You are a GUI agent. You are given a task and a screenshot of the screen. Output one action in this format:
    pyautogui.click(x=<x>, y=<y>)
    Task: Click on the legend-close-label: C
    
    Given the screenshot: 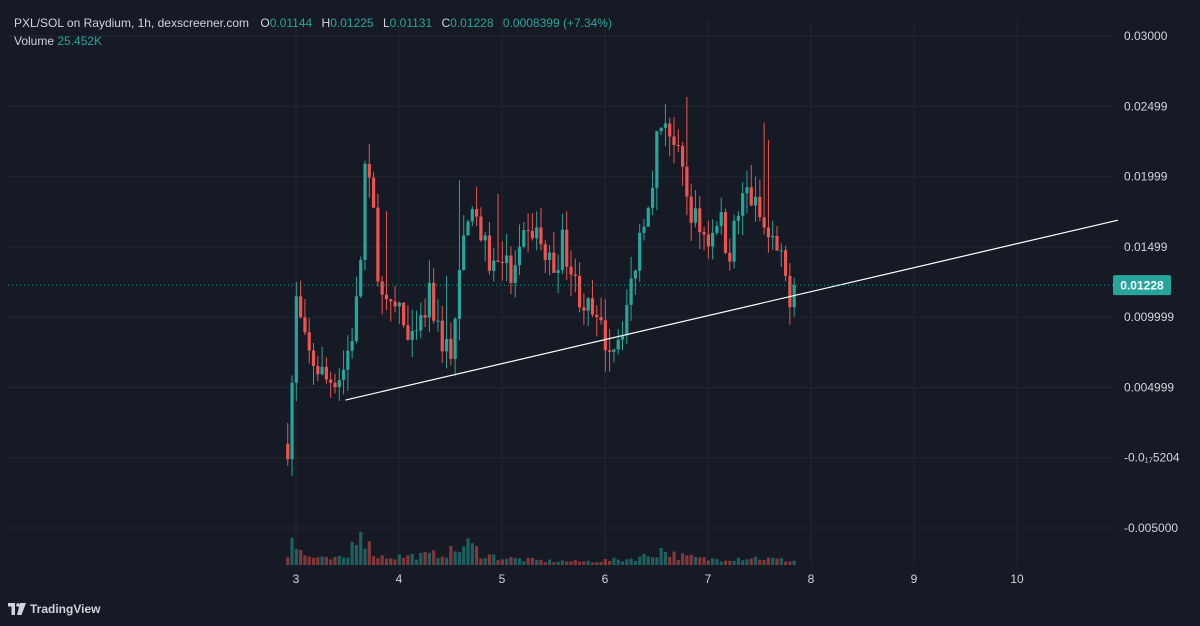 What is the action you would take?
    pyautogui.click(x=446, y=23)
    